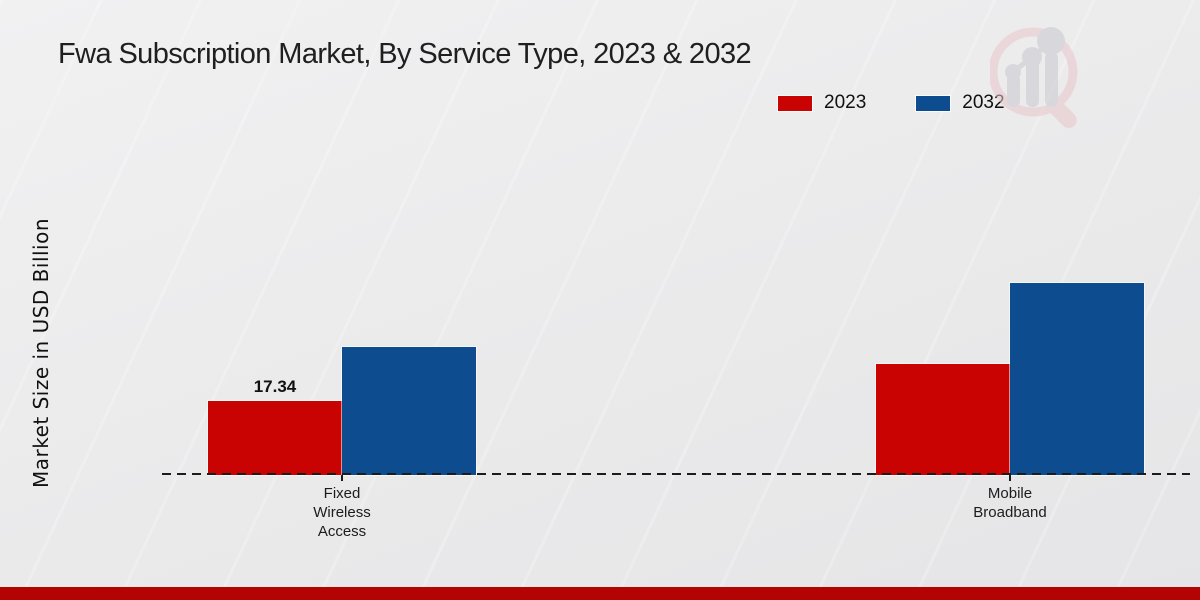 The width and height of the screenshot is (1200, 600). What do you see at coordinates (275, 386) in the screenshot?
I see `bar-value-label-2023-fixed-wireless-access: 17.34` at bounding box center [275, 386].